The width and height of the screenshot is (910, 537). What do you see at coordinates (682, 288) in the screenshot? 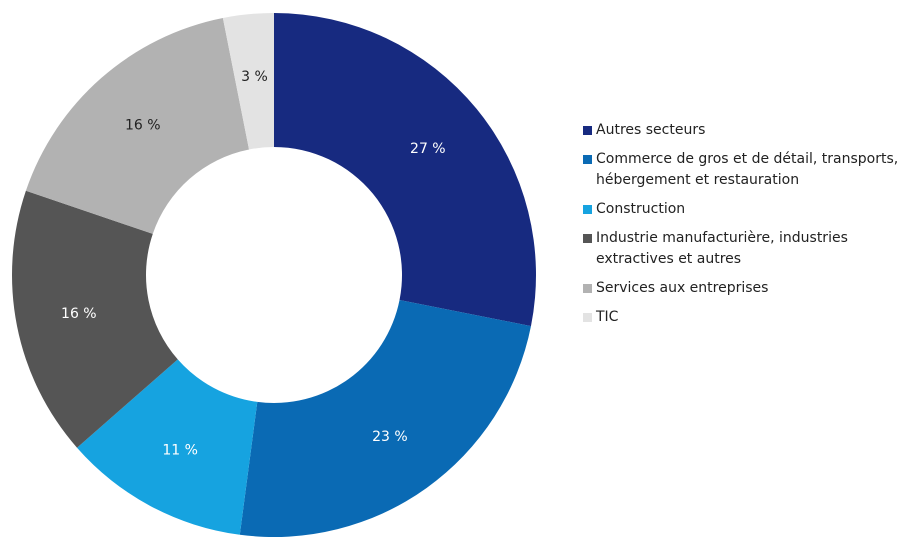
I see `legend-label: Services aux entreprises` at bounding box center [682, 288].